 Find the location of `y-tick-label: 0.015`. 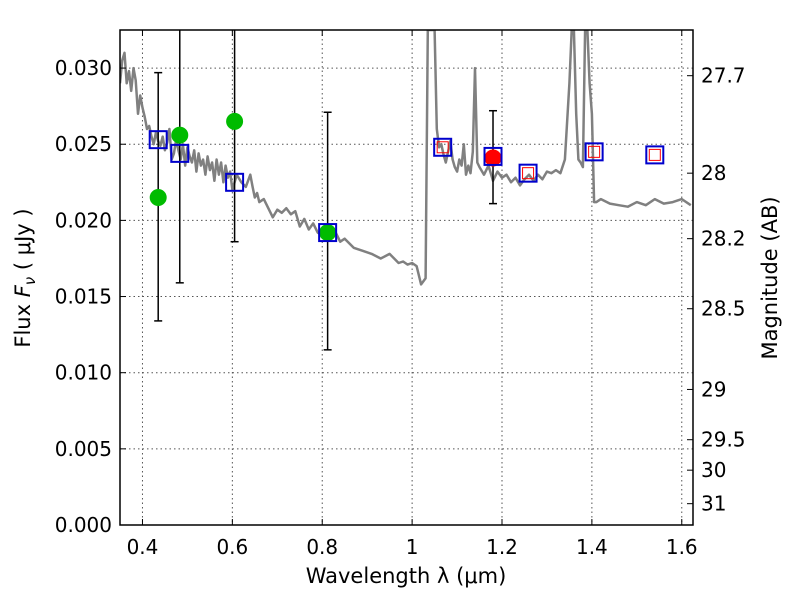

y-tick-label: 0.015 is located at coordinates (83, 297).